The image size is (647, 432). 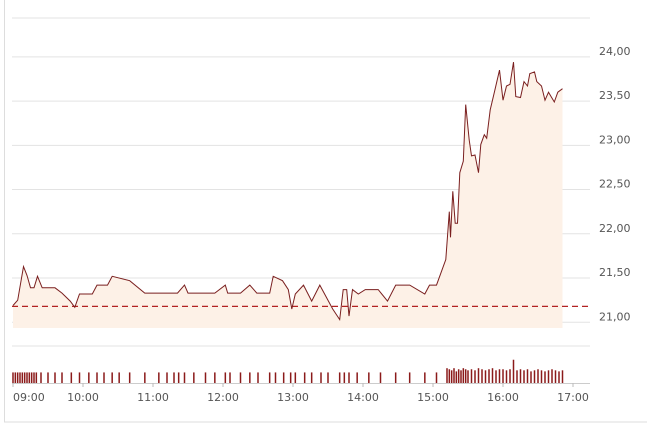 I want to click on y-tick-label: 22,50, so click(x=615, y=184).